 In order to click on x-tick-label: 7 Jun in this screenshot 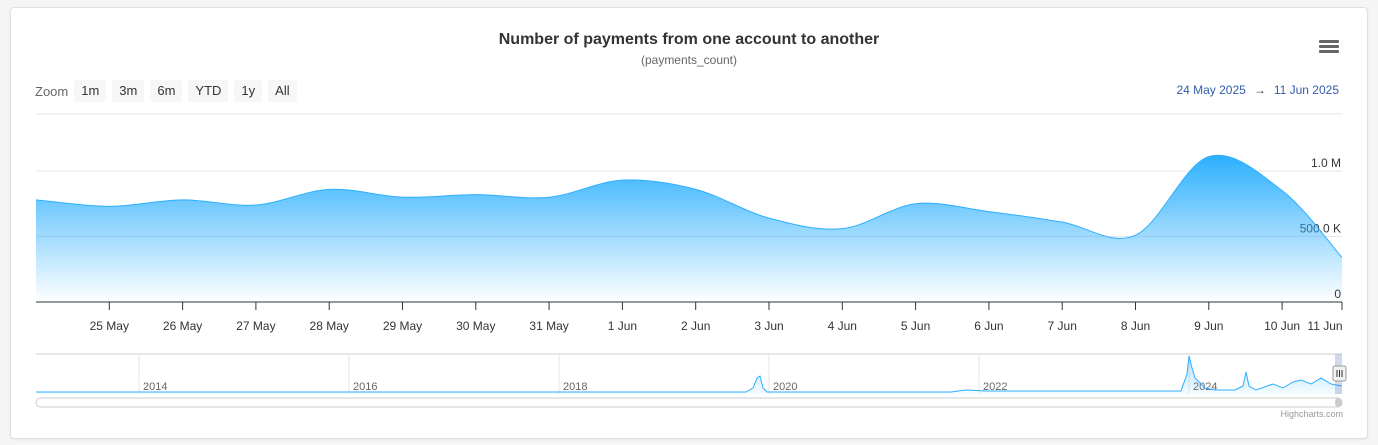, I will do `click(1062, 326)`.